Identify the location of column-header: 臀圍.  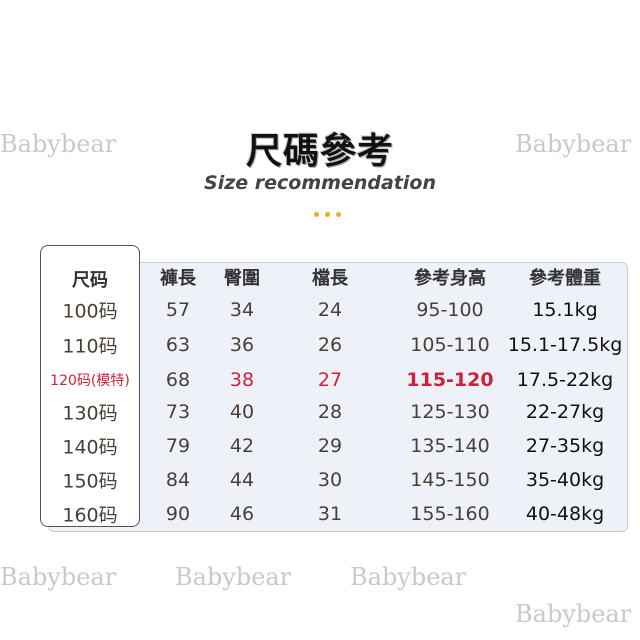
(242, 278).